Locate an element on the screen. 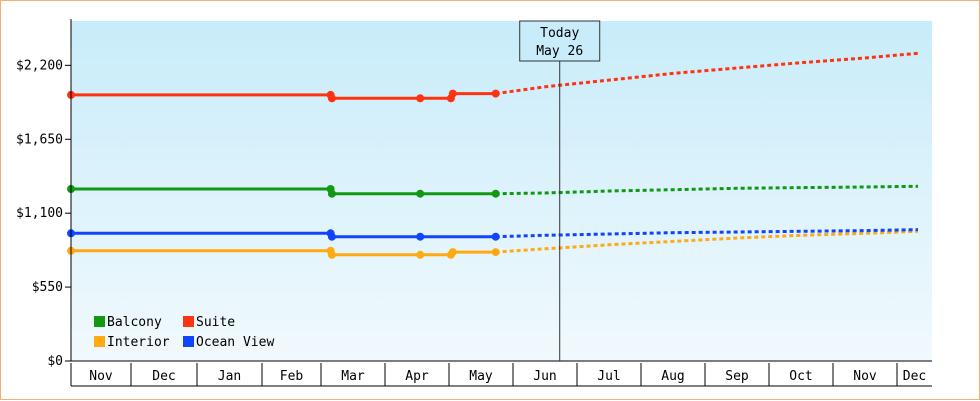  month-label: Mar is located at coordinates (353, 376).